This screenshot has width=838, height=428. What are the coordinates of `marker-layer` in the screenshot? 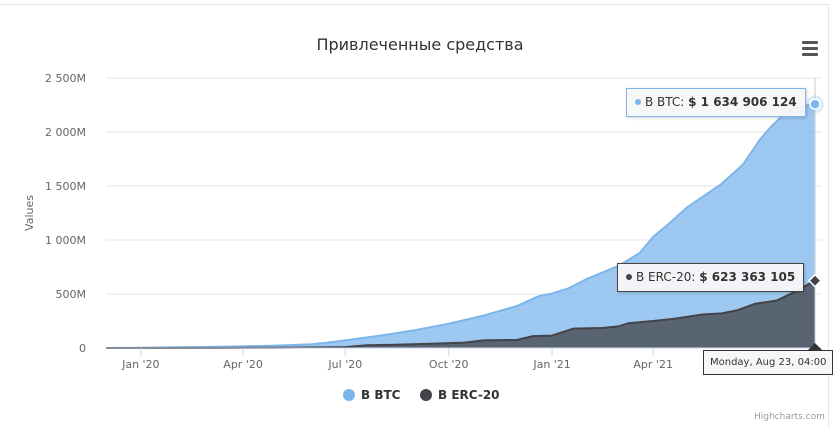 It's located at (815, 213).